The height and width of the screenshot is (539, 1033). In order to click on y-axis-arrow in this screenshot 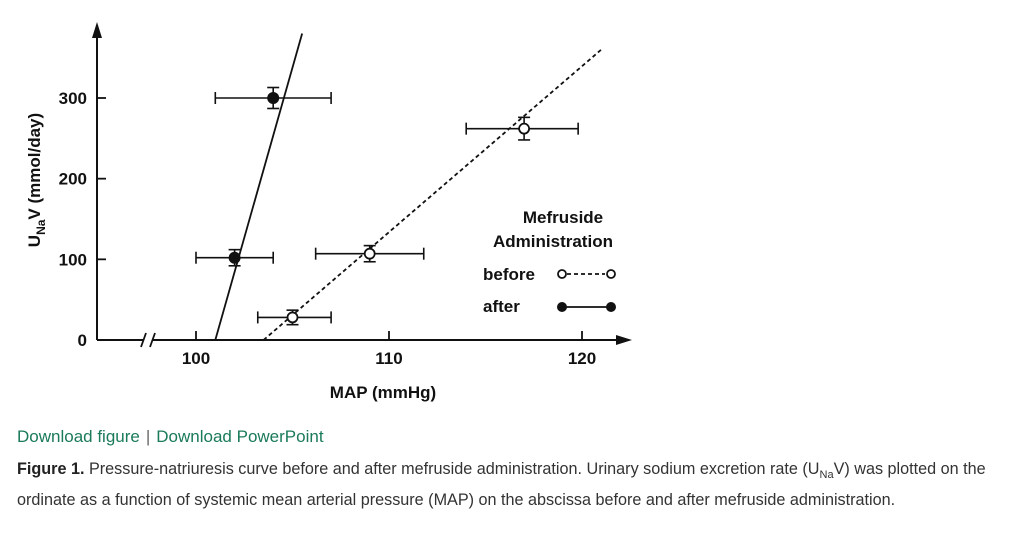, I will do `click(97, 30)`.